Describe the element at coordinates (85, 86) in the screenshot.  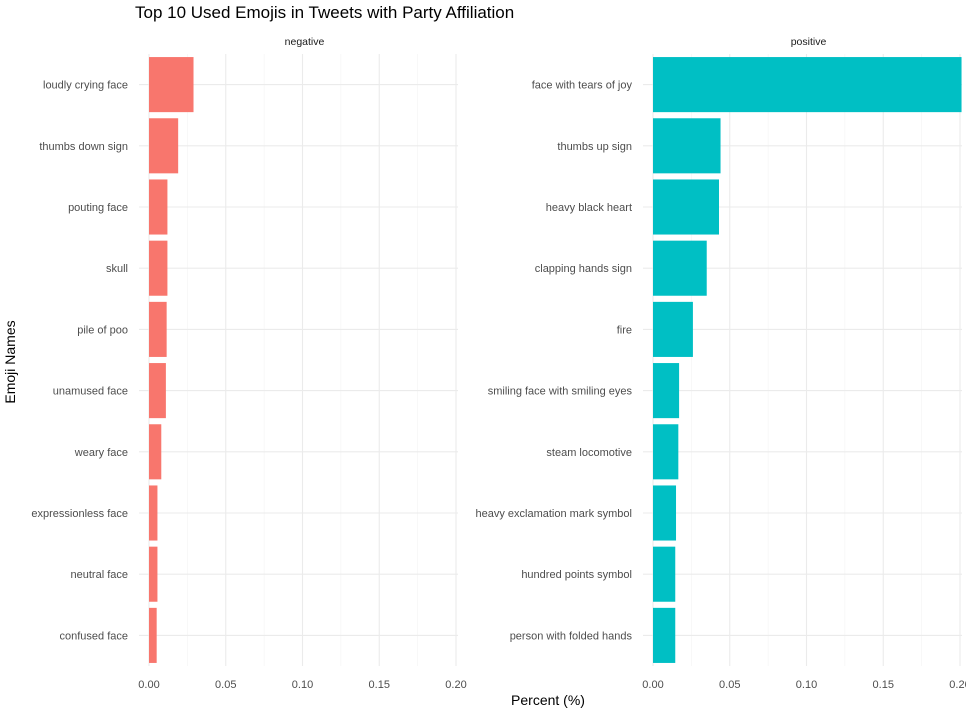
I see `category-label: loudly crying face` at that location.